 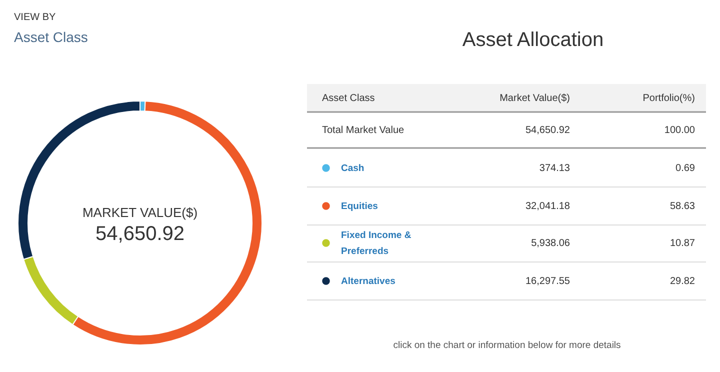 I want to click on legend-label: Cash, so click(x=352, y=168).